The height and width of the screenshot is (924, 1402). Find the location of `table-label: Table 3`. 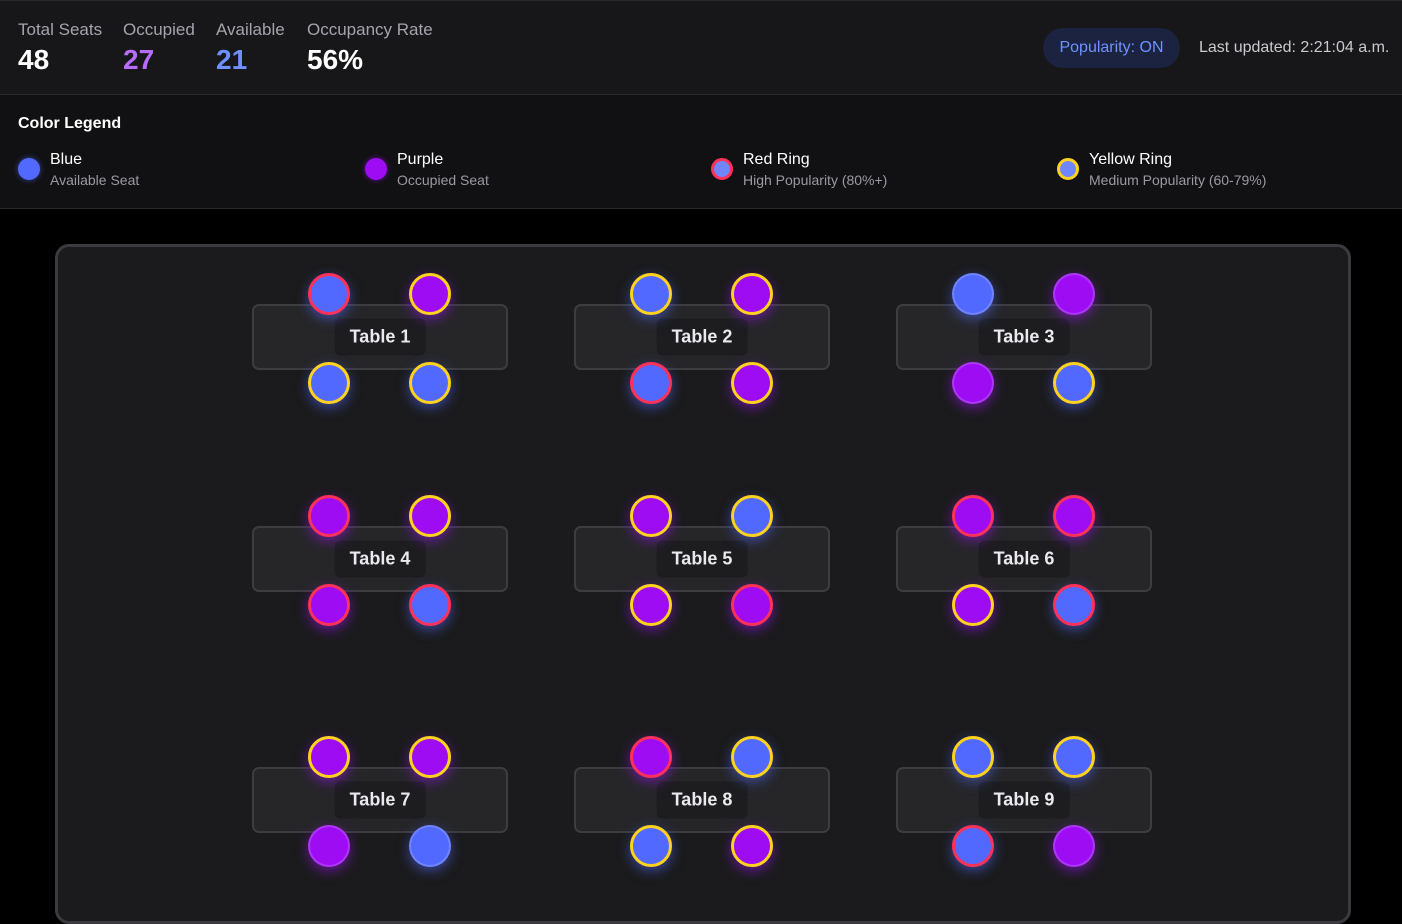

table-label: Table 3 is located at coordinates (1024, 337).